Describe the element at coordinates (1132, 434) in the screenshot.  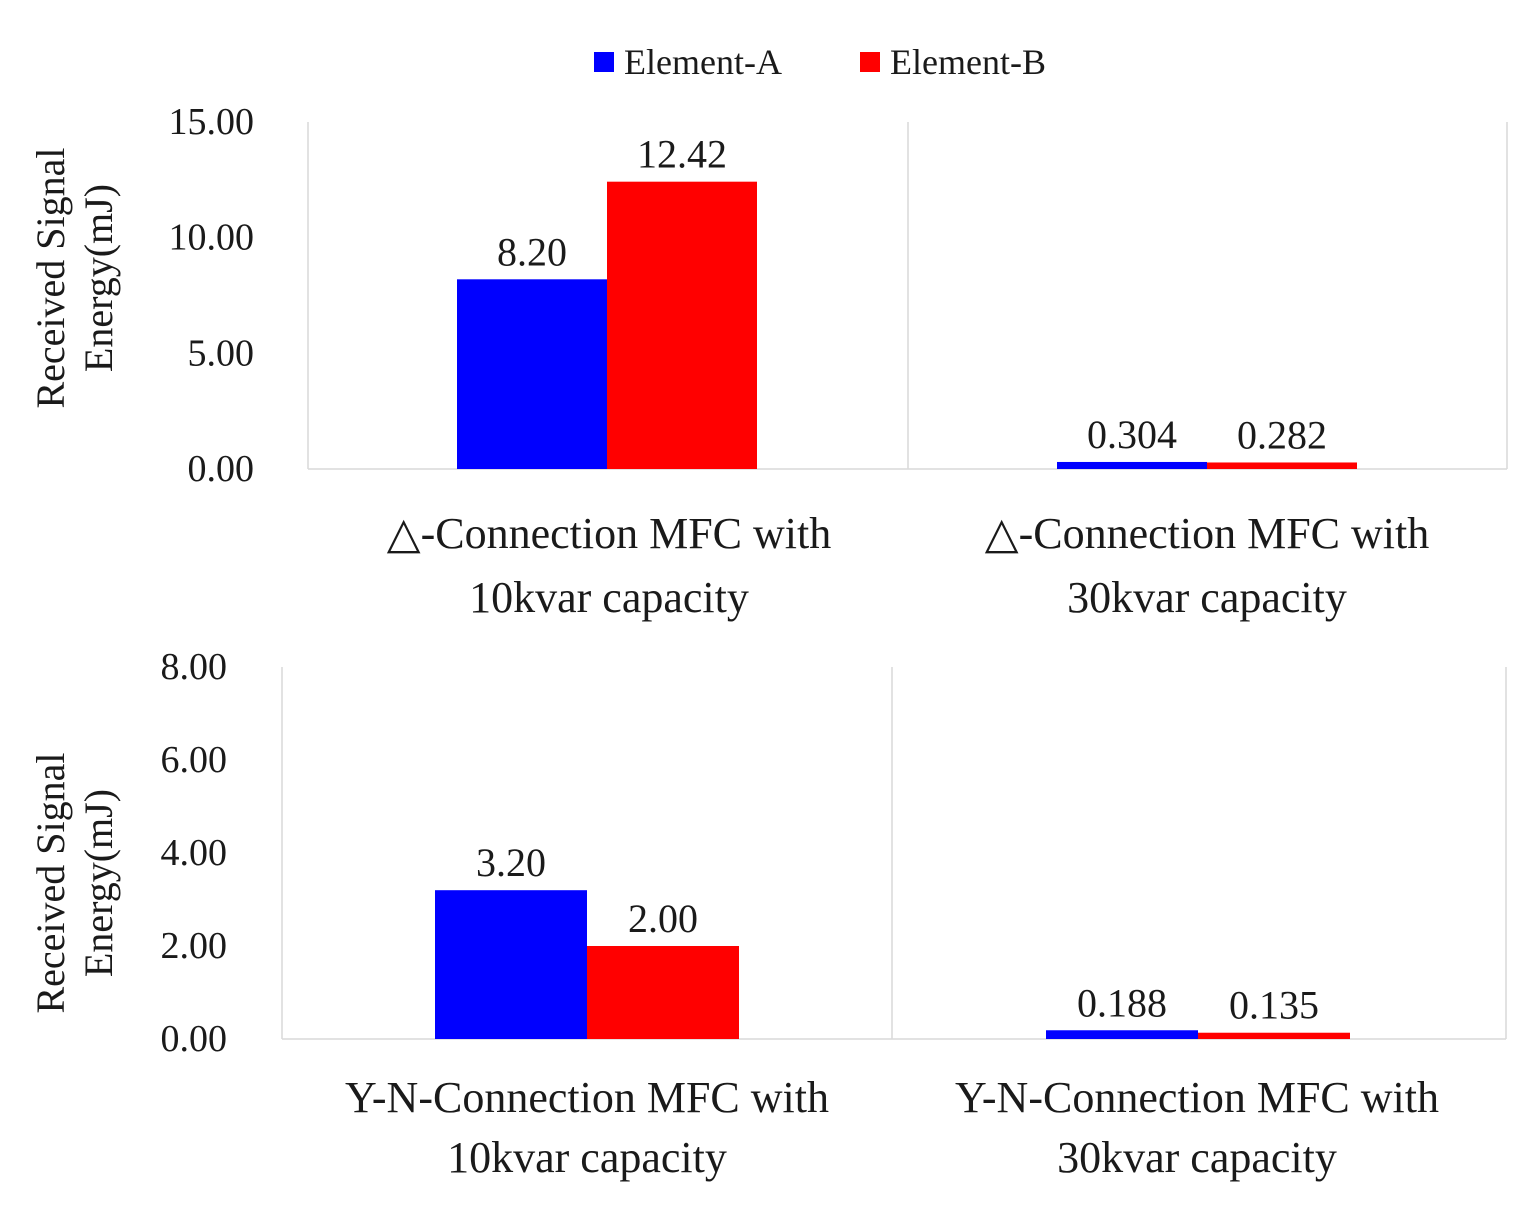
I see `data-label: 0.304` at that location.